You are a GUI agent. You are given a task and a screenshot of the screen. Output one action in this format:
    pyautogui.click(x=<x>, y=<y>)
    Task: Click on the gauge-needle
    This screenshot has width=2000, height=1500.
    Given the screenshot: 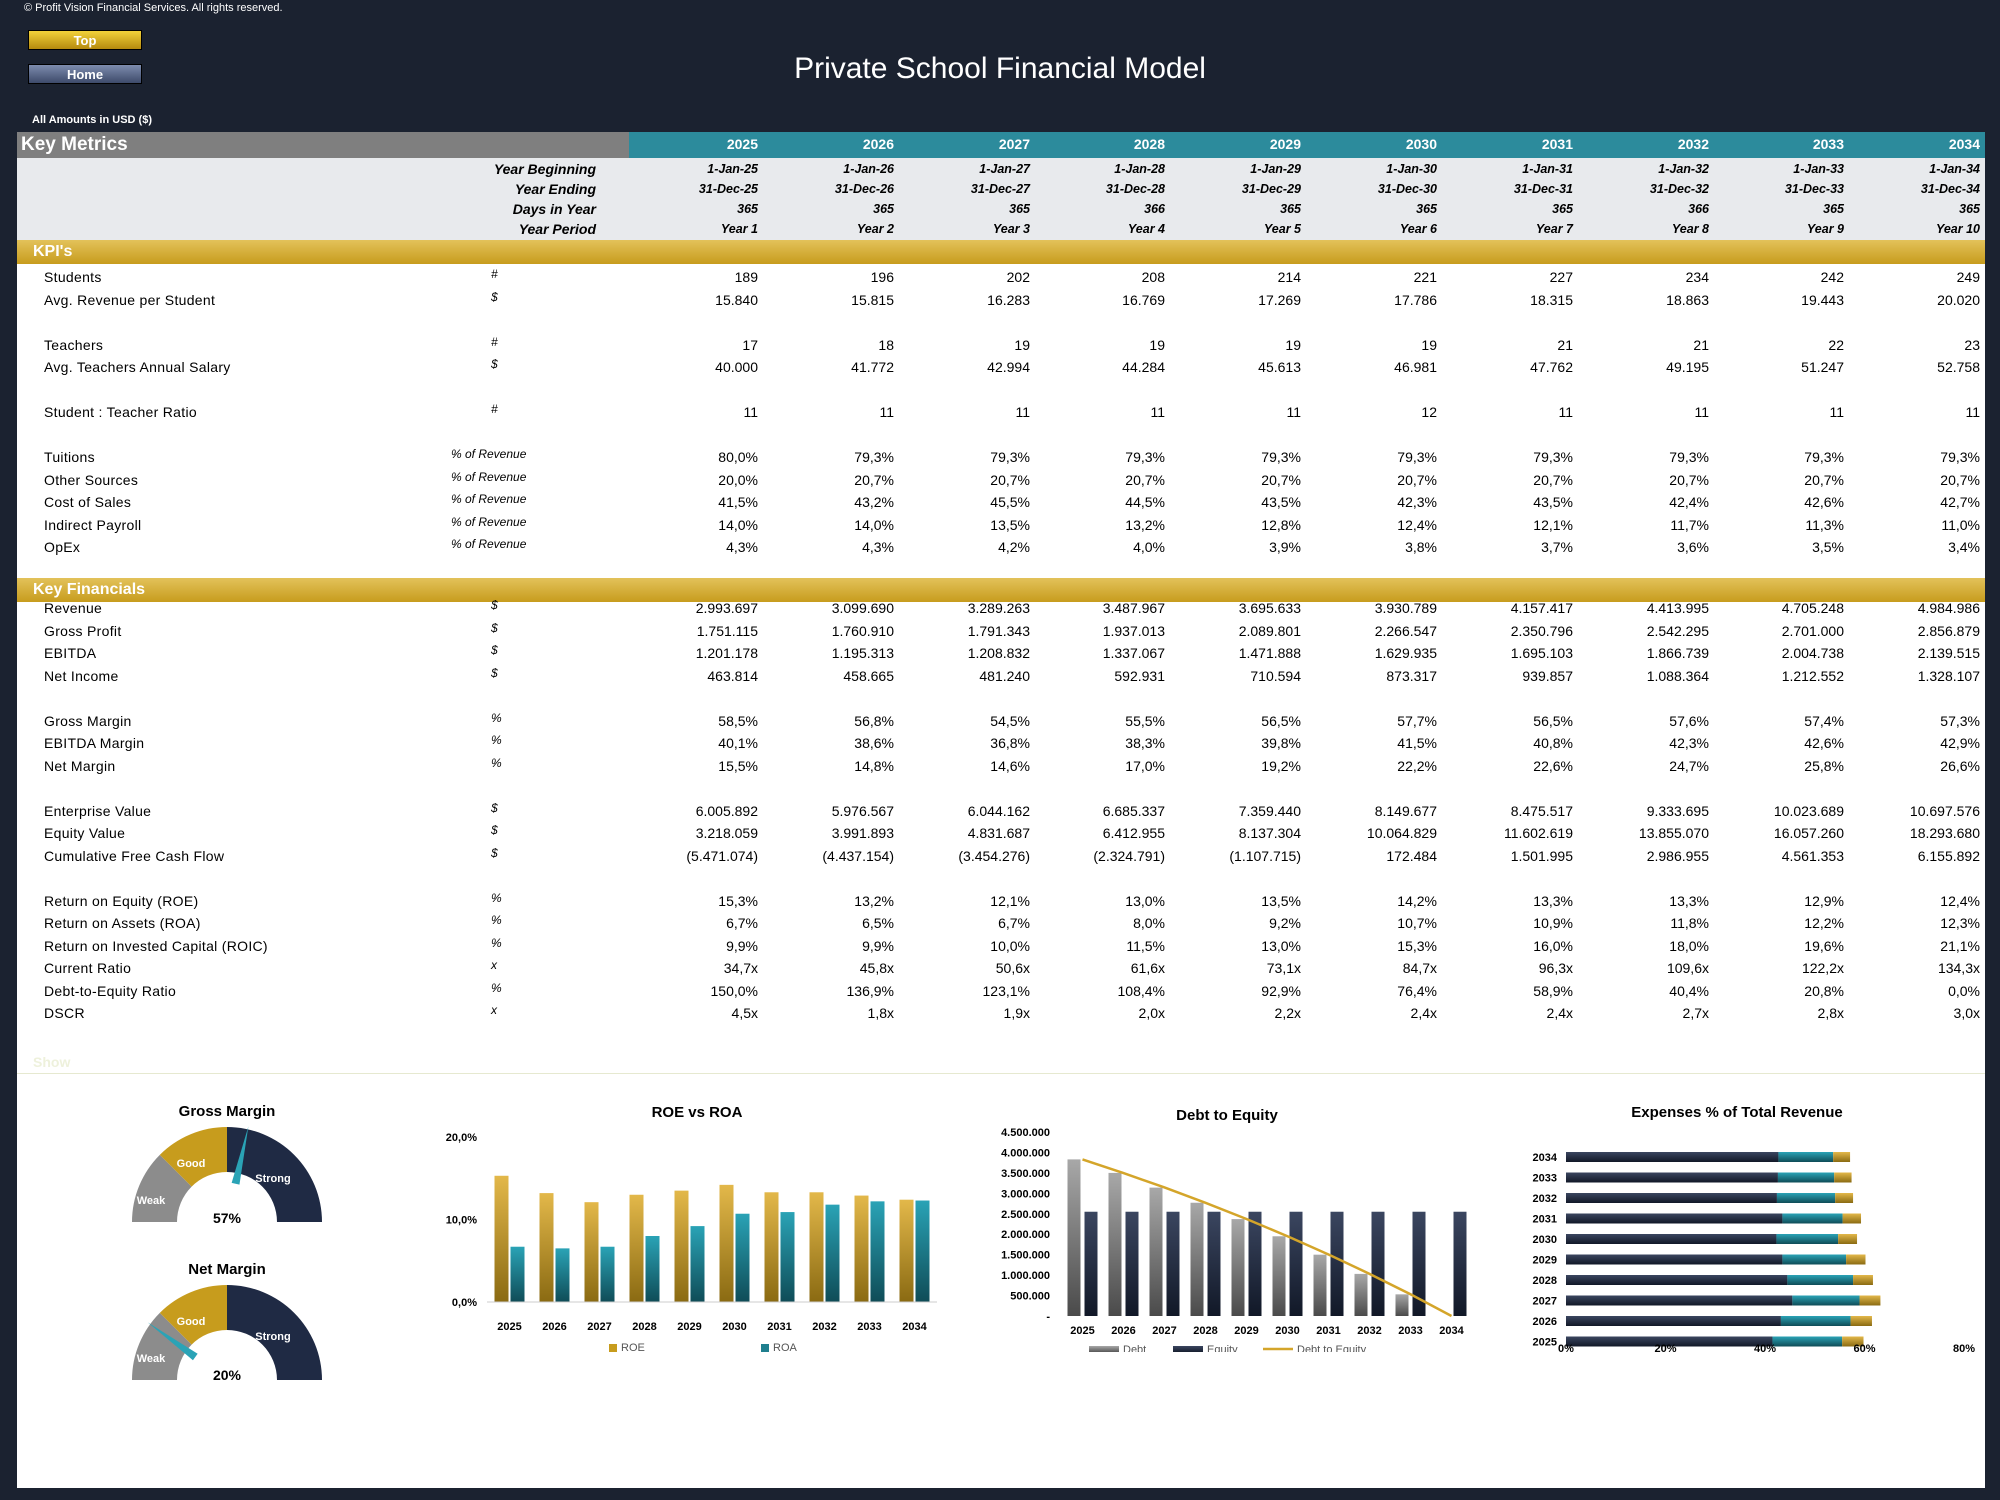 What is the action you would take?
    pyautogui.click(x=172, y=1341)
    